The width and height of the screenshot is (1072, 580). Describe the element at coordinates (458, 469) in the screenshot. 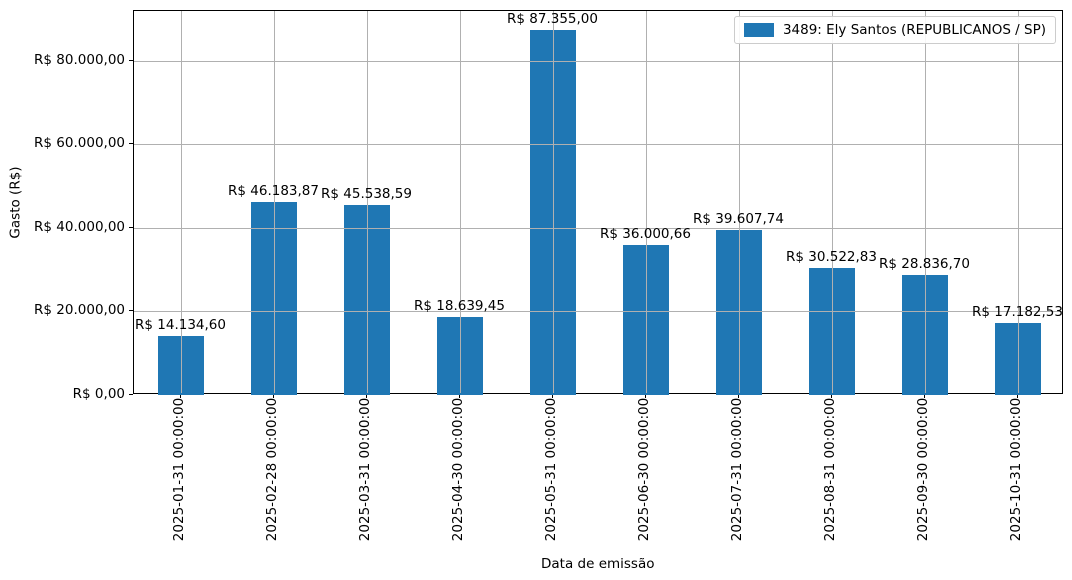

I see `x-tick-label: 2025-04-30 00:00:00` at that location.